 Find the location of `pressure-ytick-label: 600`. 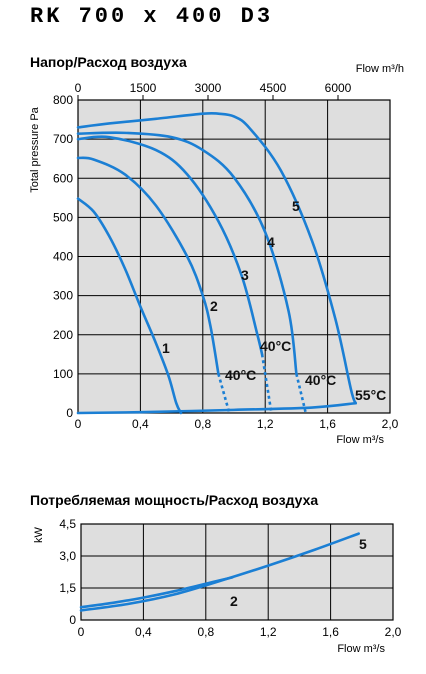

pressure-ytick-label: 600 is located at coordinates (63, 178).